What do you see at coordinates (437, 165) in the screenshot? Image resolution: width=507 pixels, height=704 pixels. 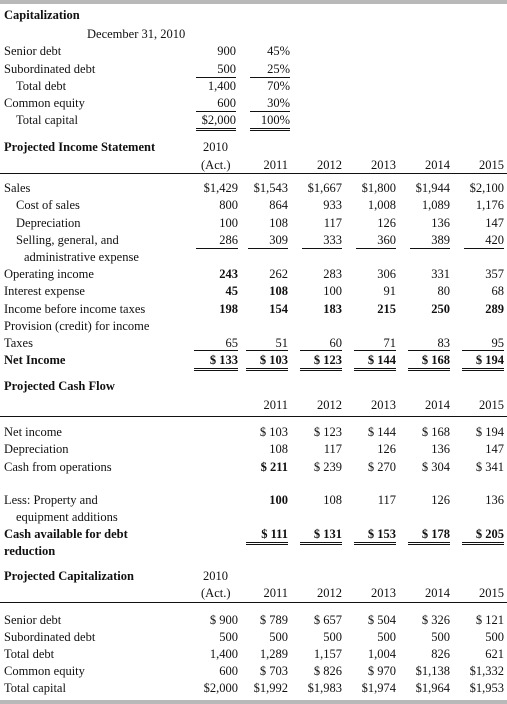 I see `income-year-2014: 2014` at bounding box center [437, 165].